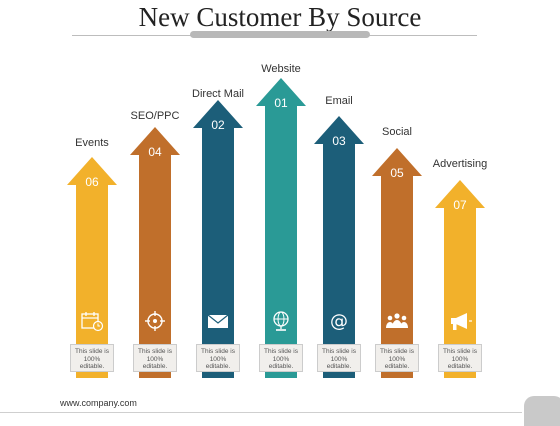 Image resolution: width=560 pixels, height=426 pixels. I want to click on arrow-rank: 01, so click(281, 103).